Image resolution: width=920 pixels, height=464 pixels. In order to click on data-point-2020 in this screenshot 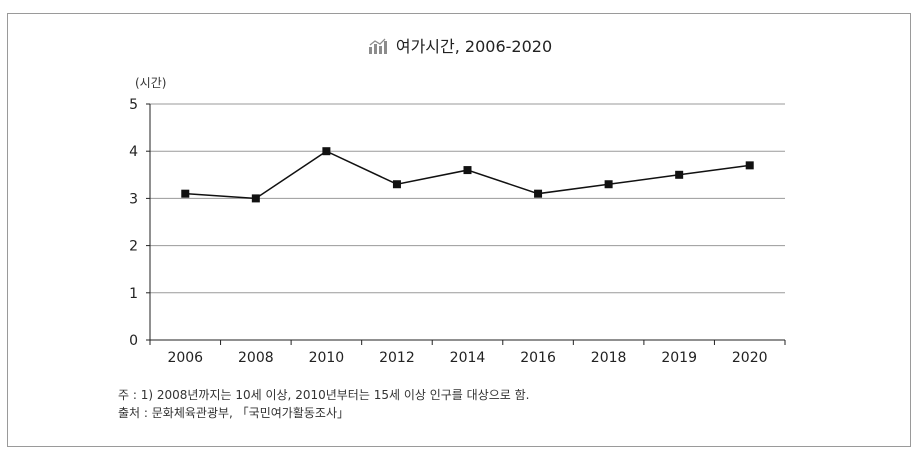, I will do `click(749, 165)`.